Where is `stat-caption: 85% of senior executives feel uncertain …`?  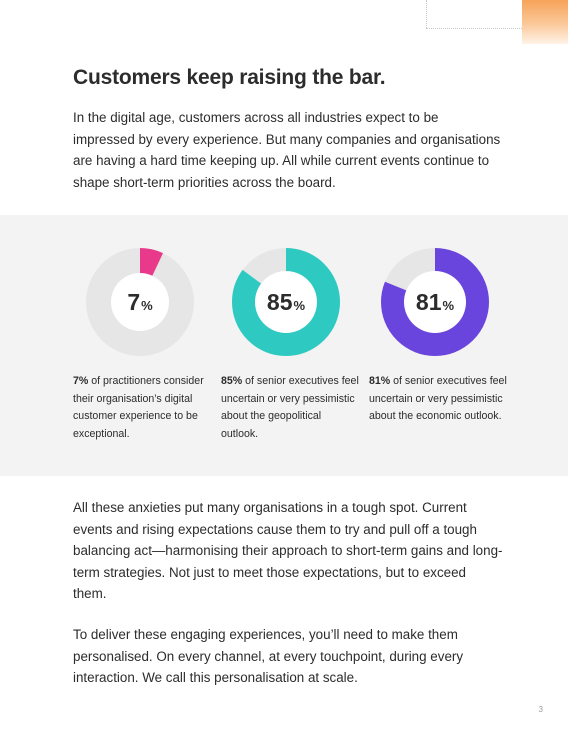
stat-caption: 85% of senior executives feel uncertain … is located at coordinates (291, 408).